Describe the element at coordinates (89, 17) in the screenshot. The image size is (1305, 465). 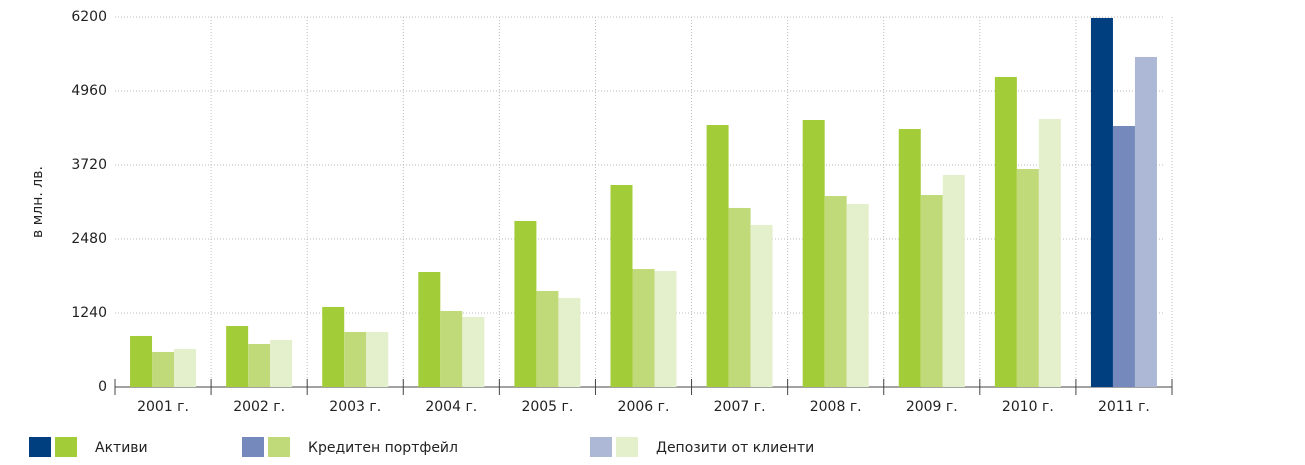
I see `y-tick-label: 6200` at that location.